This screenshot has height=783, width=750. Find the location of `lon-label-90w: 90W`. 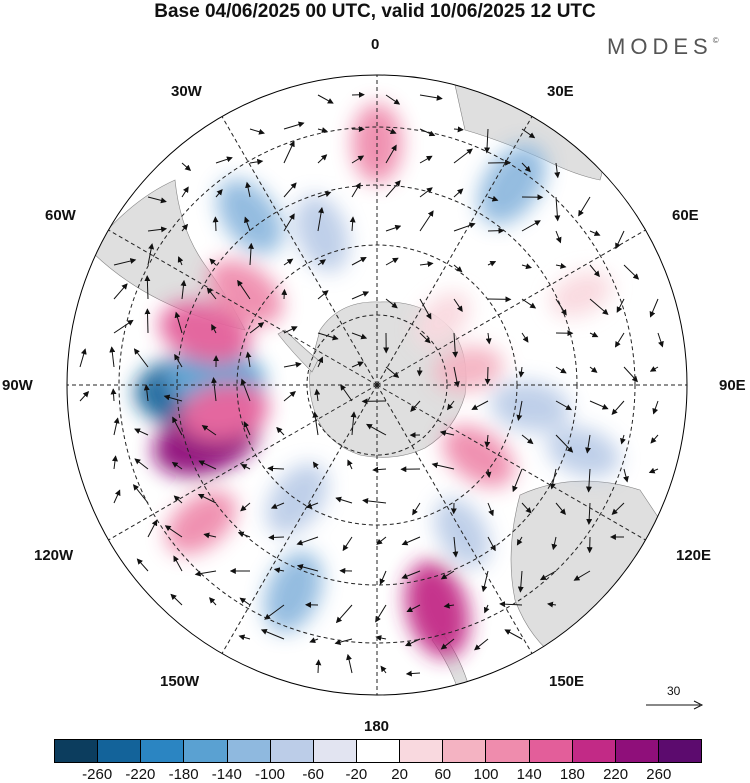

lon-label-90w: 90W is located at coordinates (17, 385).